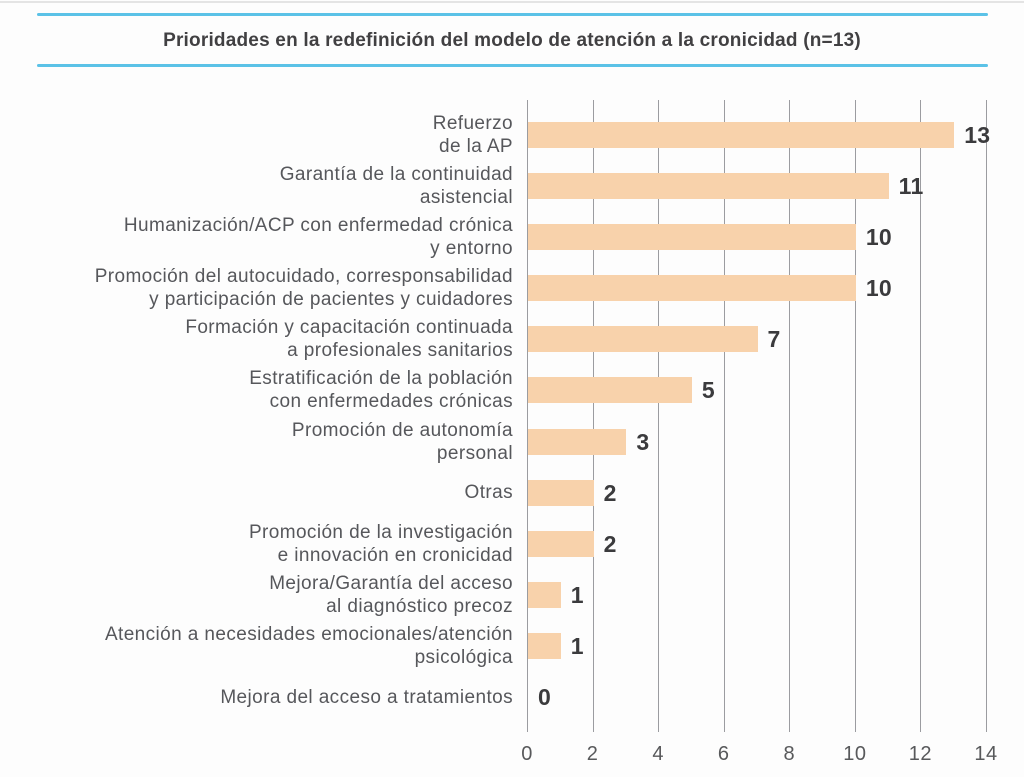 The height and width of the screenshot is (777, 1024). What do you see at coordinates (789, 754) in the screenshot?
I see `x-tick-label: 8` at bounding box center [789, 754].